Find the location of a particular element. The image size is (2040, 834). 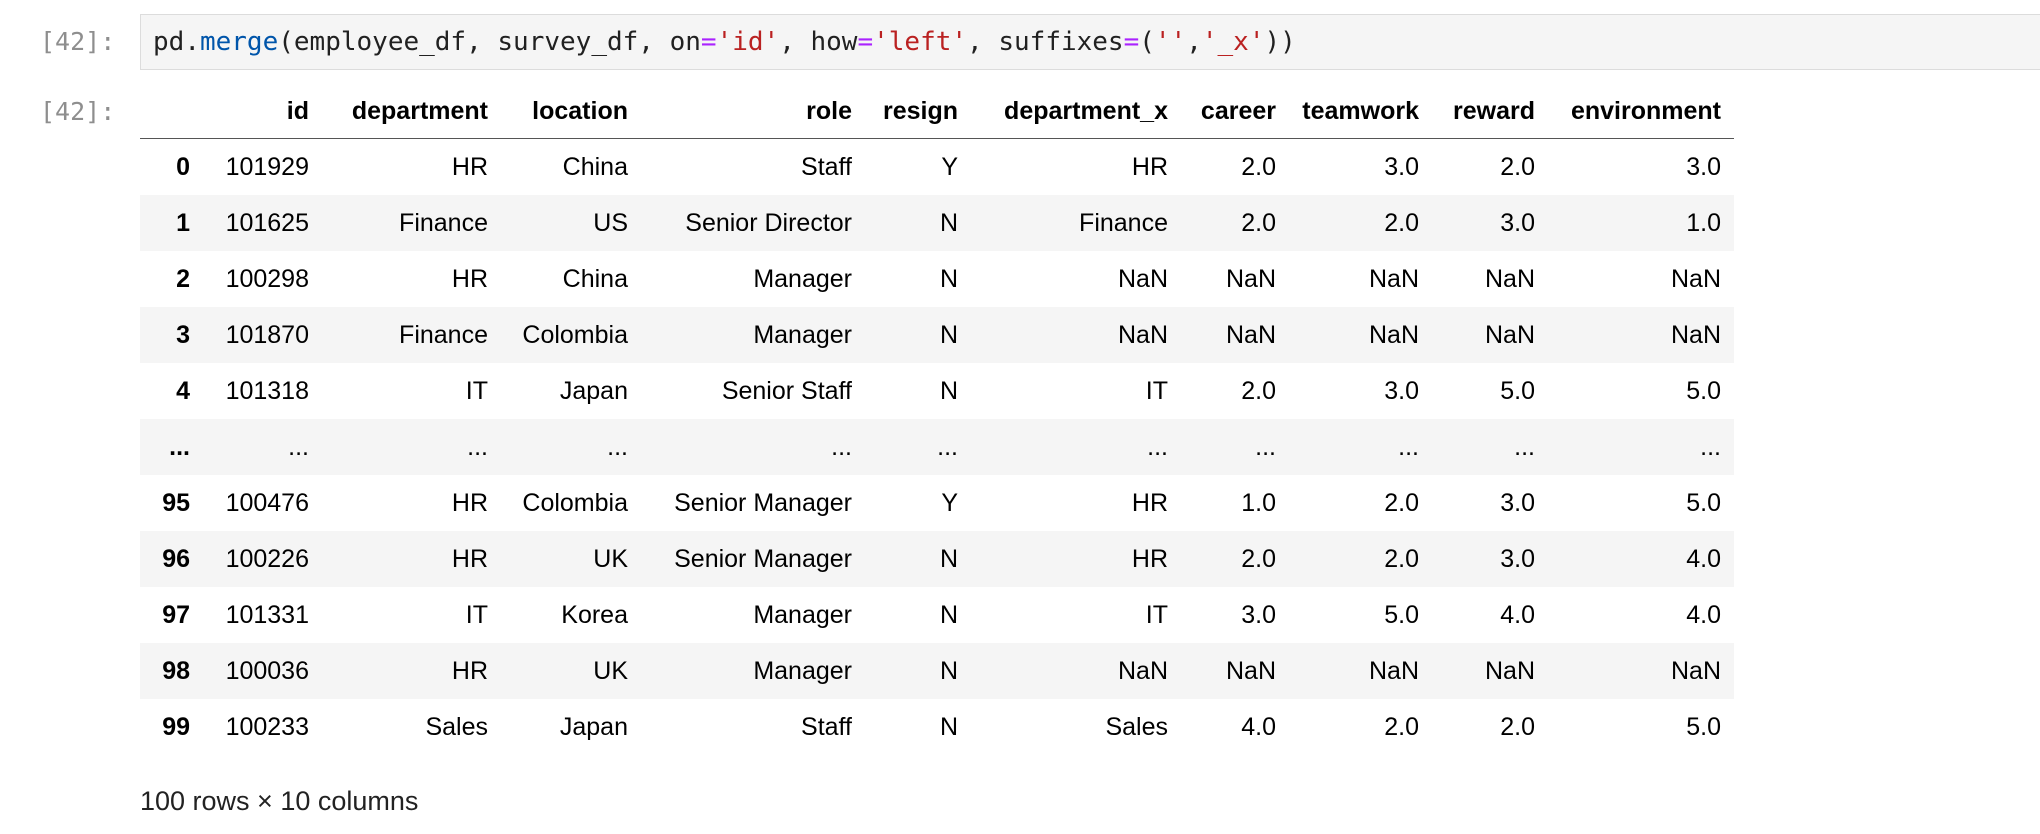

output-prompt: [42]: is located at coordinates (78, 111).